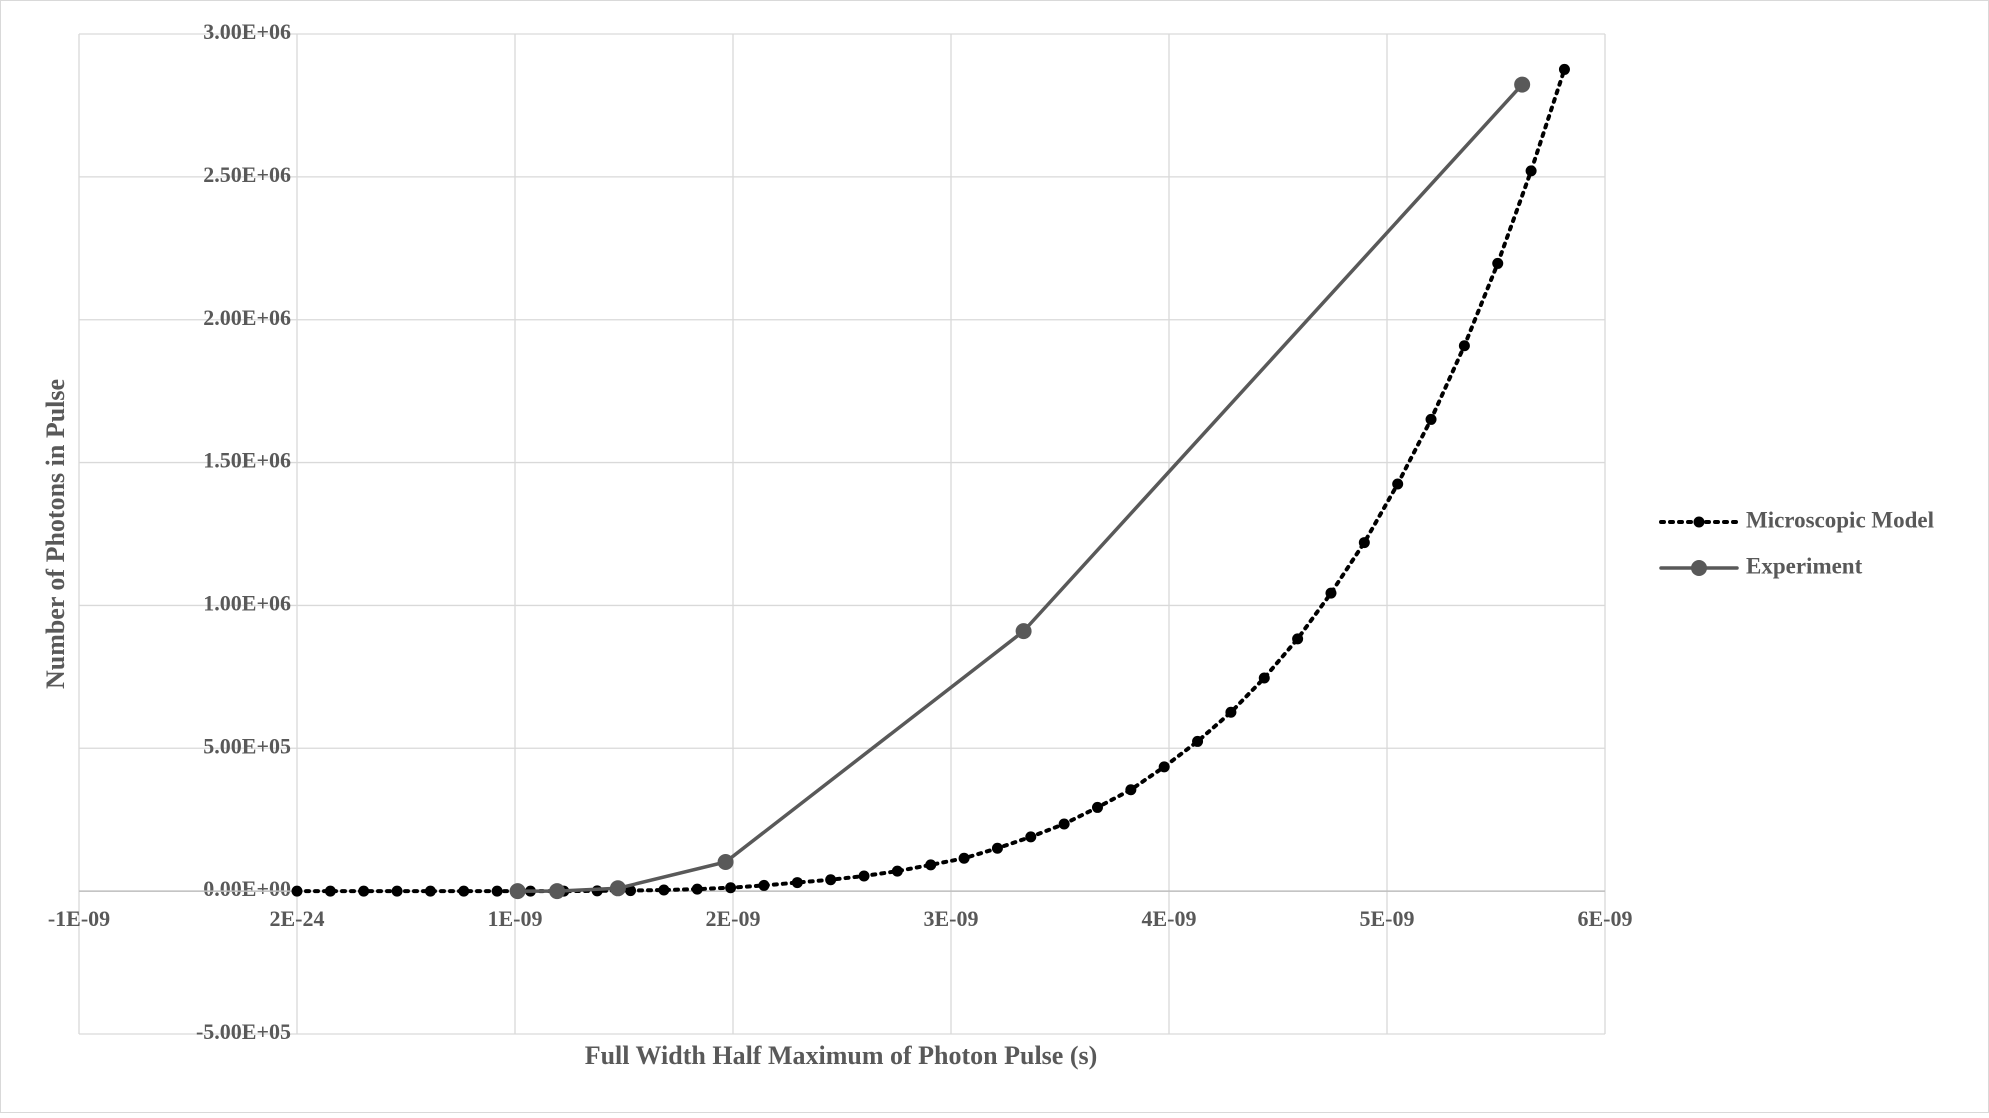 This screenshot has width=1989, height=1118. I want to click on x-tick-label: -1E-09, so click(79, 918).